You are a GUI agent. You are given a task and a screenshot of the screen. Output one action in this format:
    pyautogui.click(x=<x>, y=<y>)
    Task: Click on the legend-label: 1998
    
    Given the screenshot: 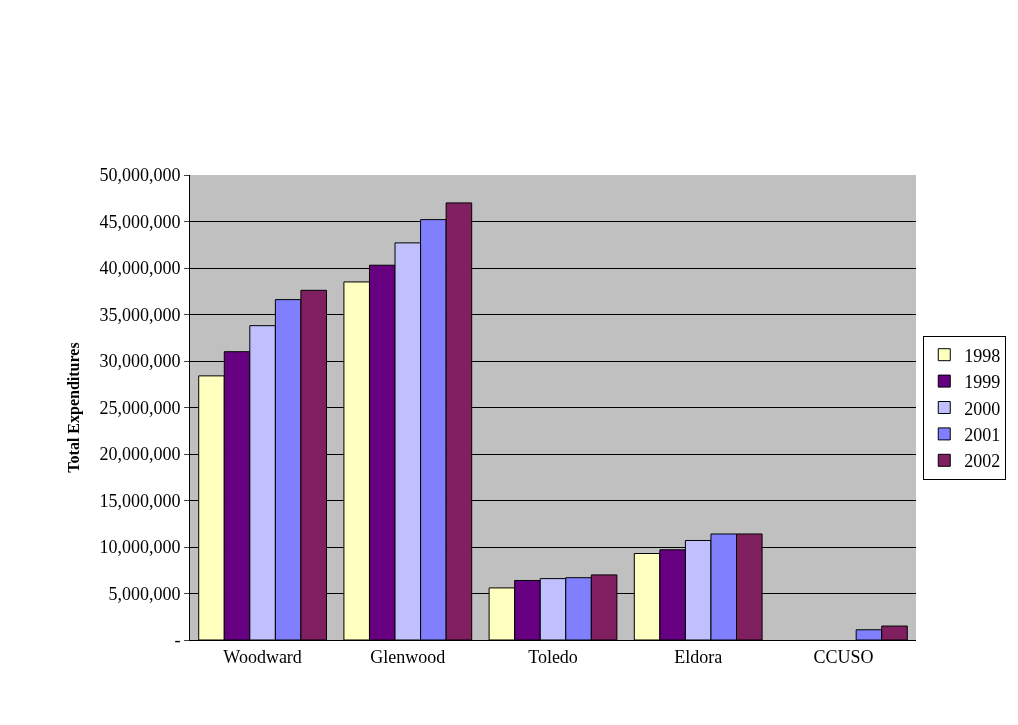 What is the action you would take?
    pyautogui.click(x=982, y=355)
    